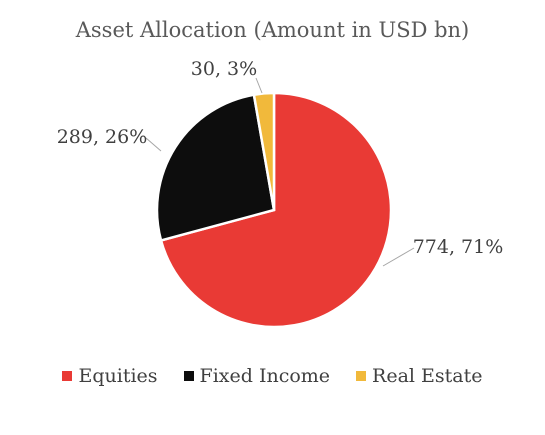 This screenshot has height=435, width=545. What do you see at coordinates (153, 144) in the screenshot?
I see `leader-line-fixed-income` at bounding box center [153, 144].